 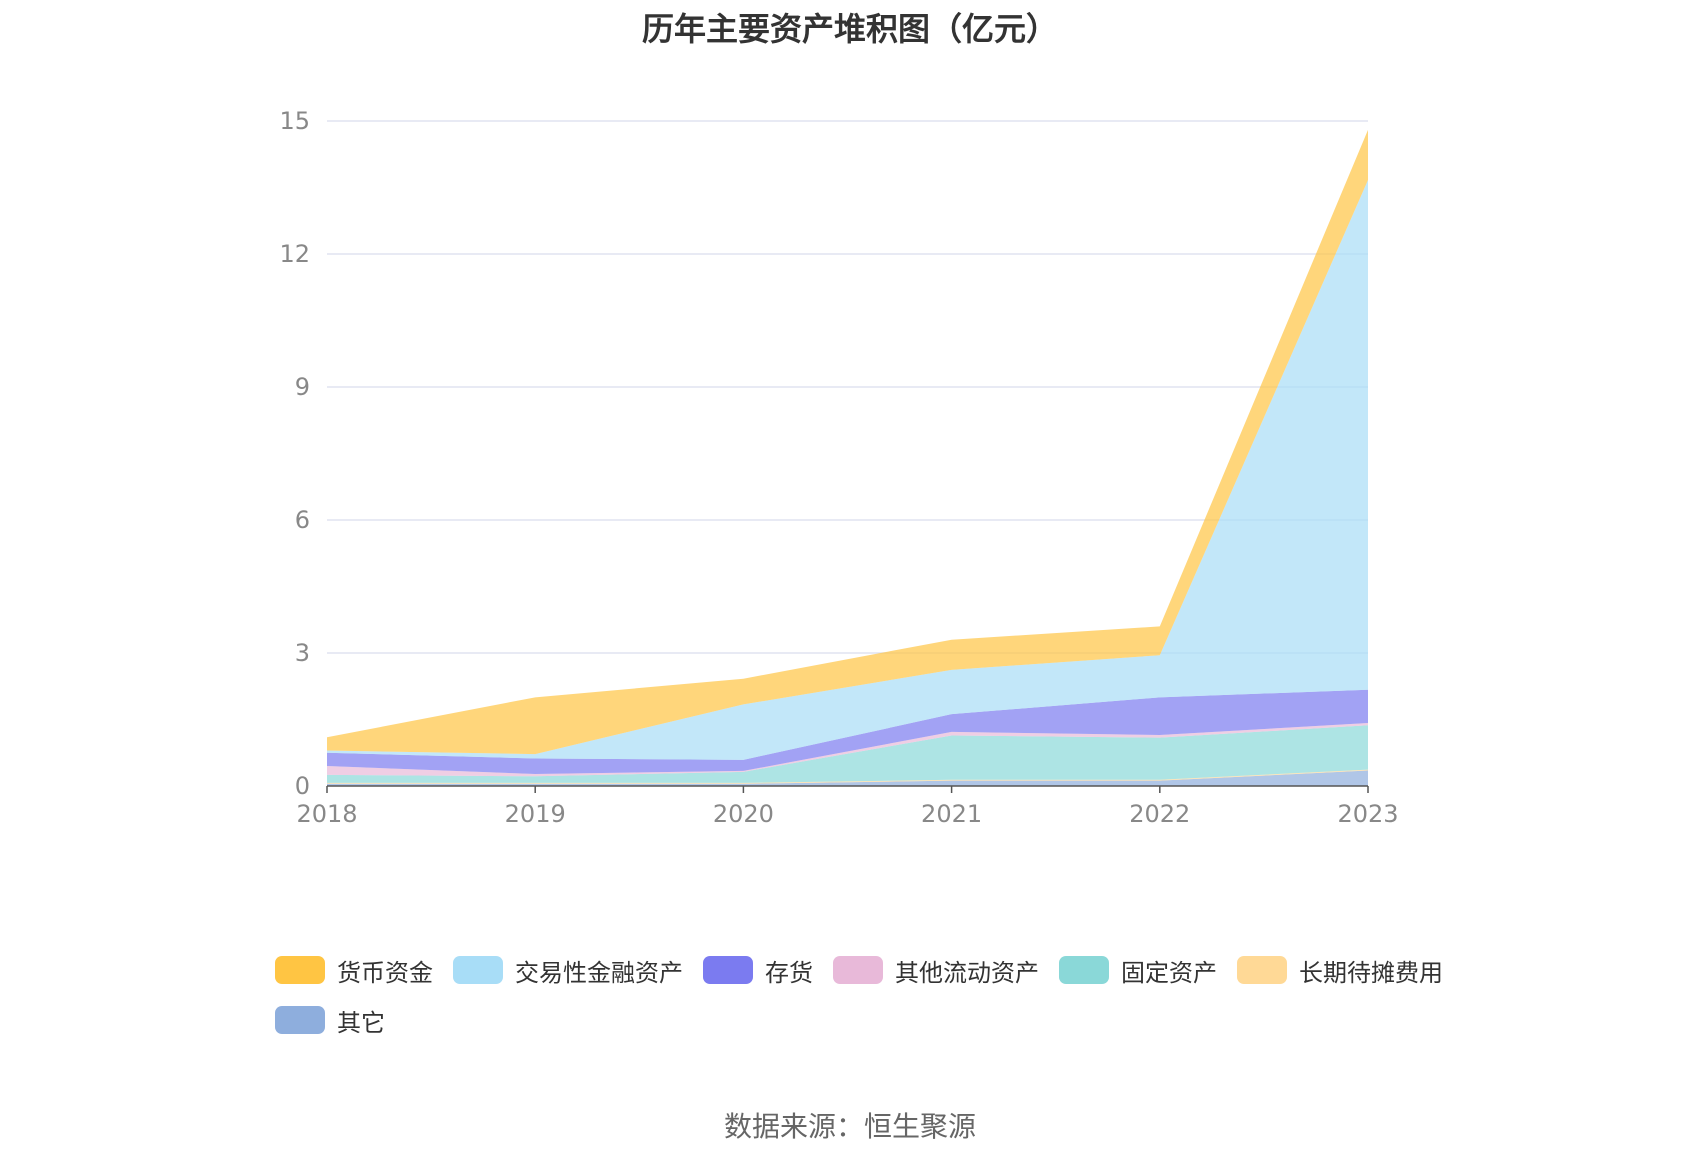 I want to click on y-tick-label: 9, so click(x=302, y=387).